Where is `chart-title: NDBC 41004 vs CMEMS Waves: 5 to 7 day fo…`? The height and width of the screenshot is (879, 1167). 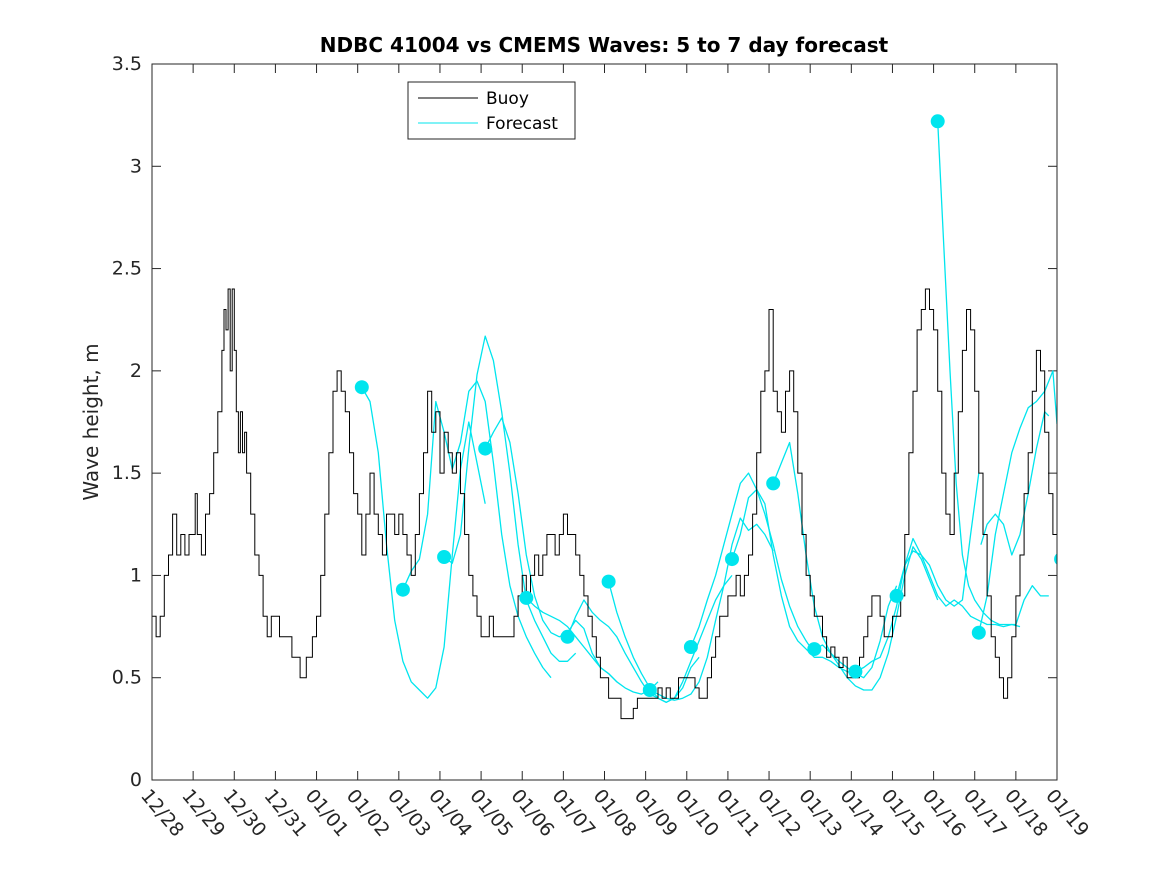
chart-title: NDBC 41004 vs CMEMS Waves: 5 to 7 day fo… is located at coordinates (604, 45).